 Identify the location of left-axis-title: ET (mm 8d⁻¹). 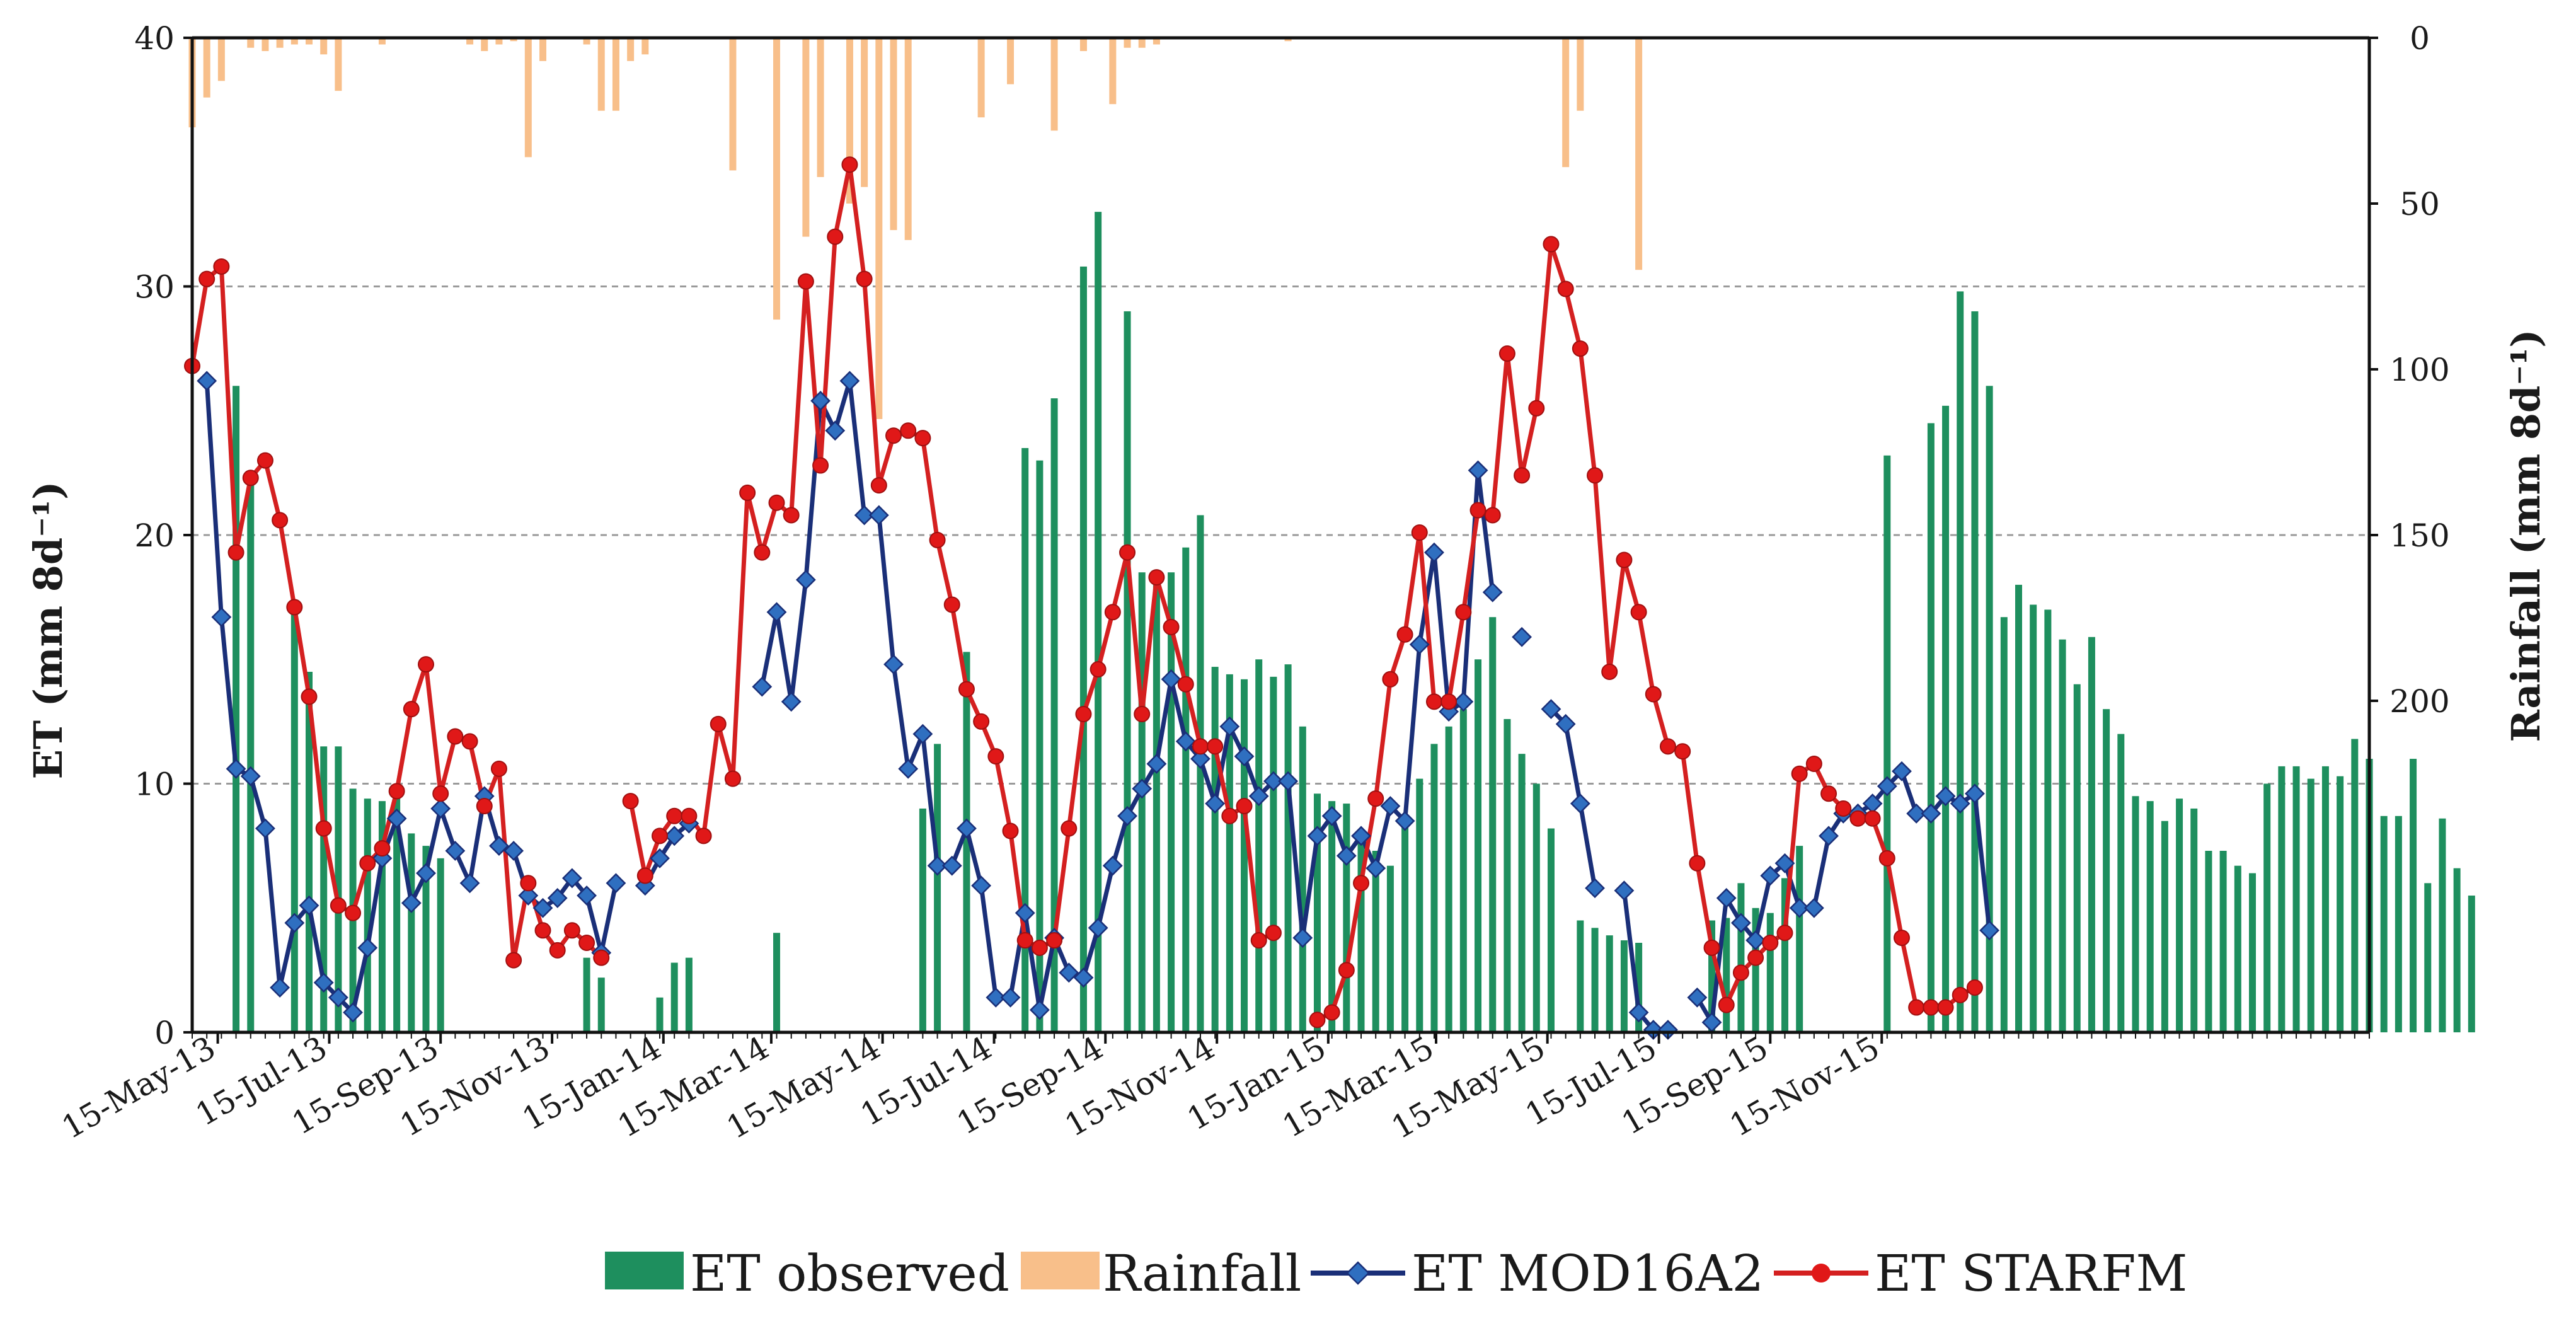
(48, 630).